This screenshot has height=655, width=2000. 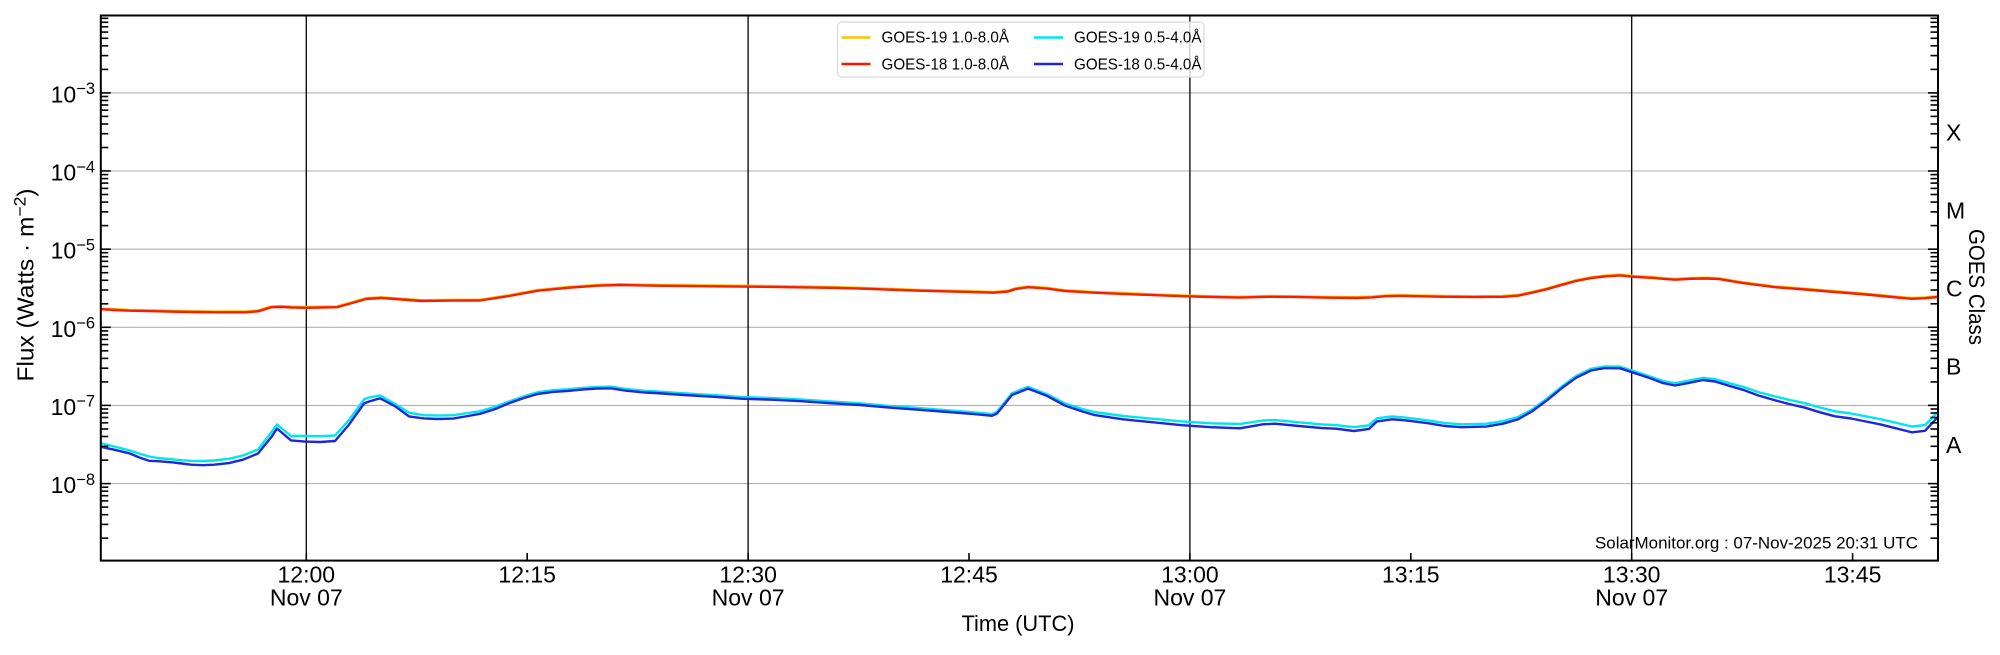 What do you see at coordinates (969, 575) in the screenshot?
I see `svg-text: 12:45` at bounding box center [969, 575].